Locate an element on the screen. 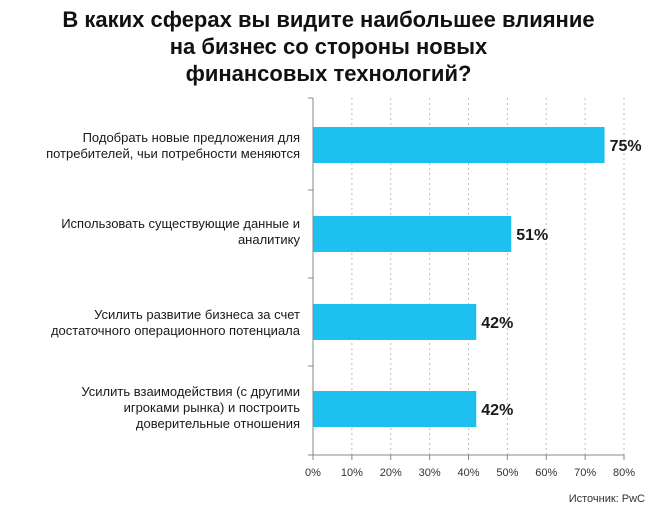  category-label-line: игроками рынка) и построить is located at coordinates (211, 407).